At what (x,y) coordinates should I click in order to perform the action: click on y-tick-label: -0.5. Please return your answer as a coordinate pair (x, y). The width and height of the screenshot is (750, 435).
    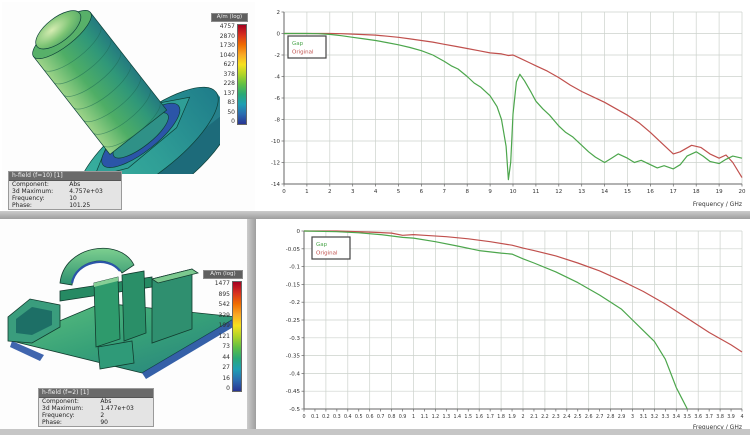
    Looking at the image, I should click on (294, 410).